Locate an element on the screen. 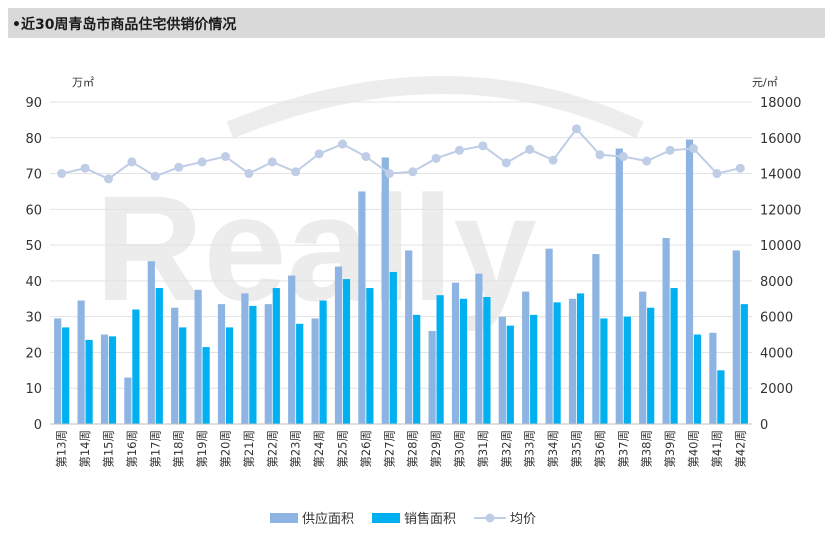  x-tick-label: 第41周 is located at coordinates (717, 449).